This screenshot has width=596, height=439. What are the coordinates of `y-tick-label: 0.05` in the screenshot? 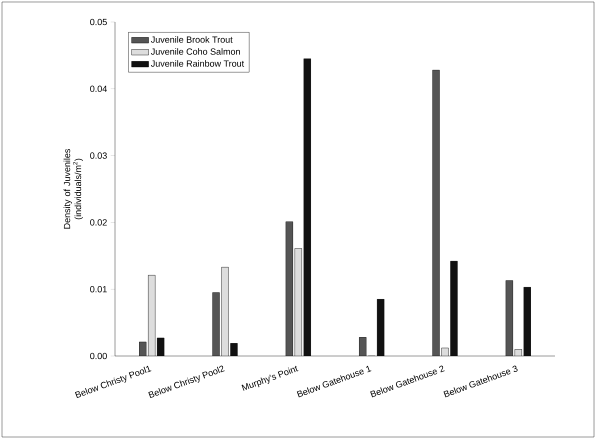 It's located at (98, 22).